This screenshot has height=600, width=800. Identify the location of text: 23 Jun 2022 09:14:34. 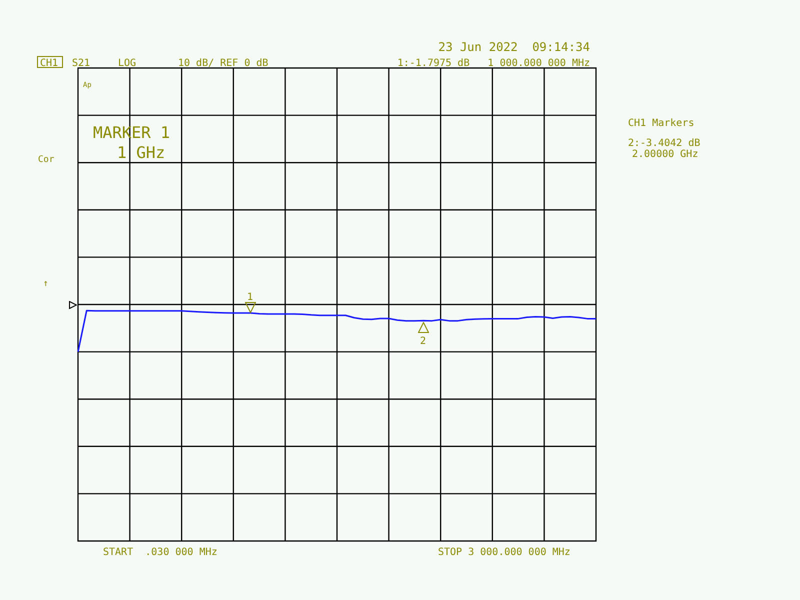
(514, 47).